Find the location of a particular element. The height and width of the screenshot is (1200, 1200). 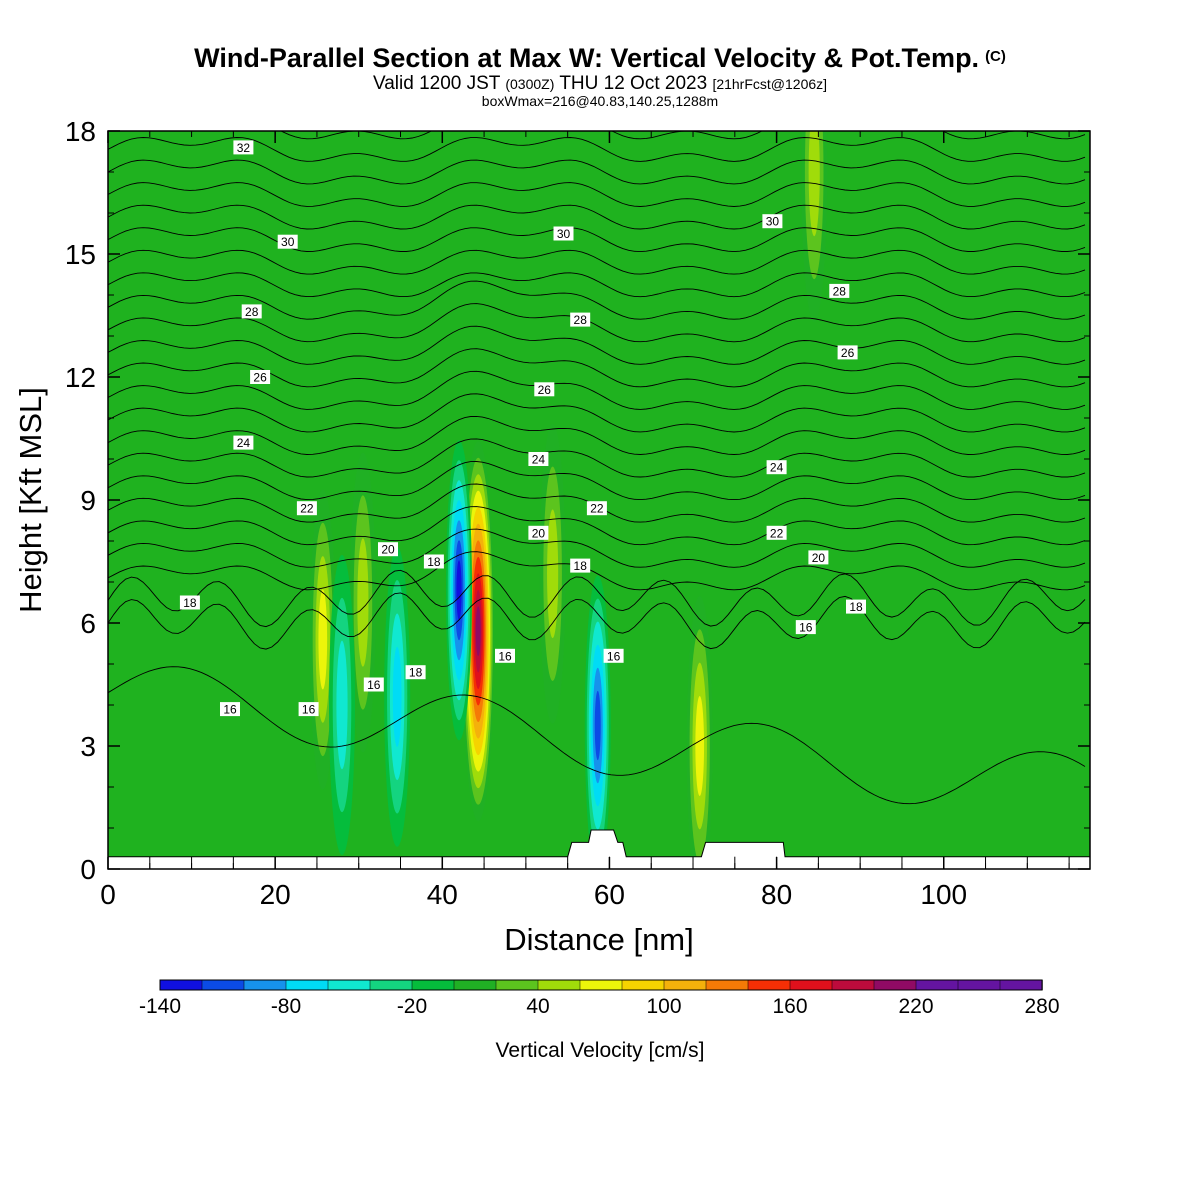

forecast-info: [21hrFcst@1206z] is located at coordinates (770, 84).